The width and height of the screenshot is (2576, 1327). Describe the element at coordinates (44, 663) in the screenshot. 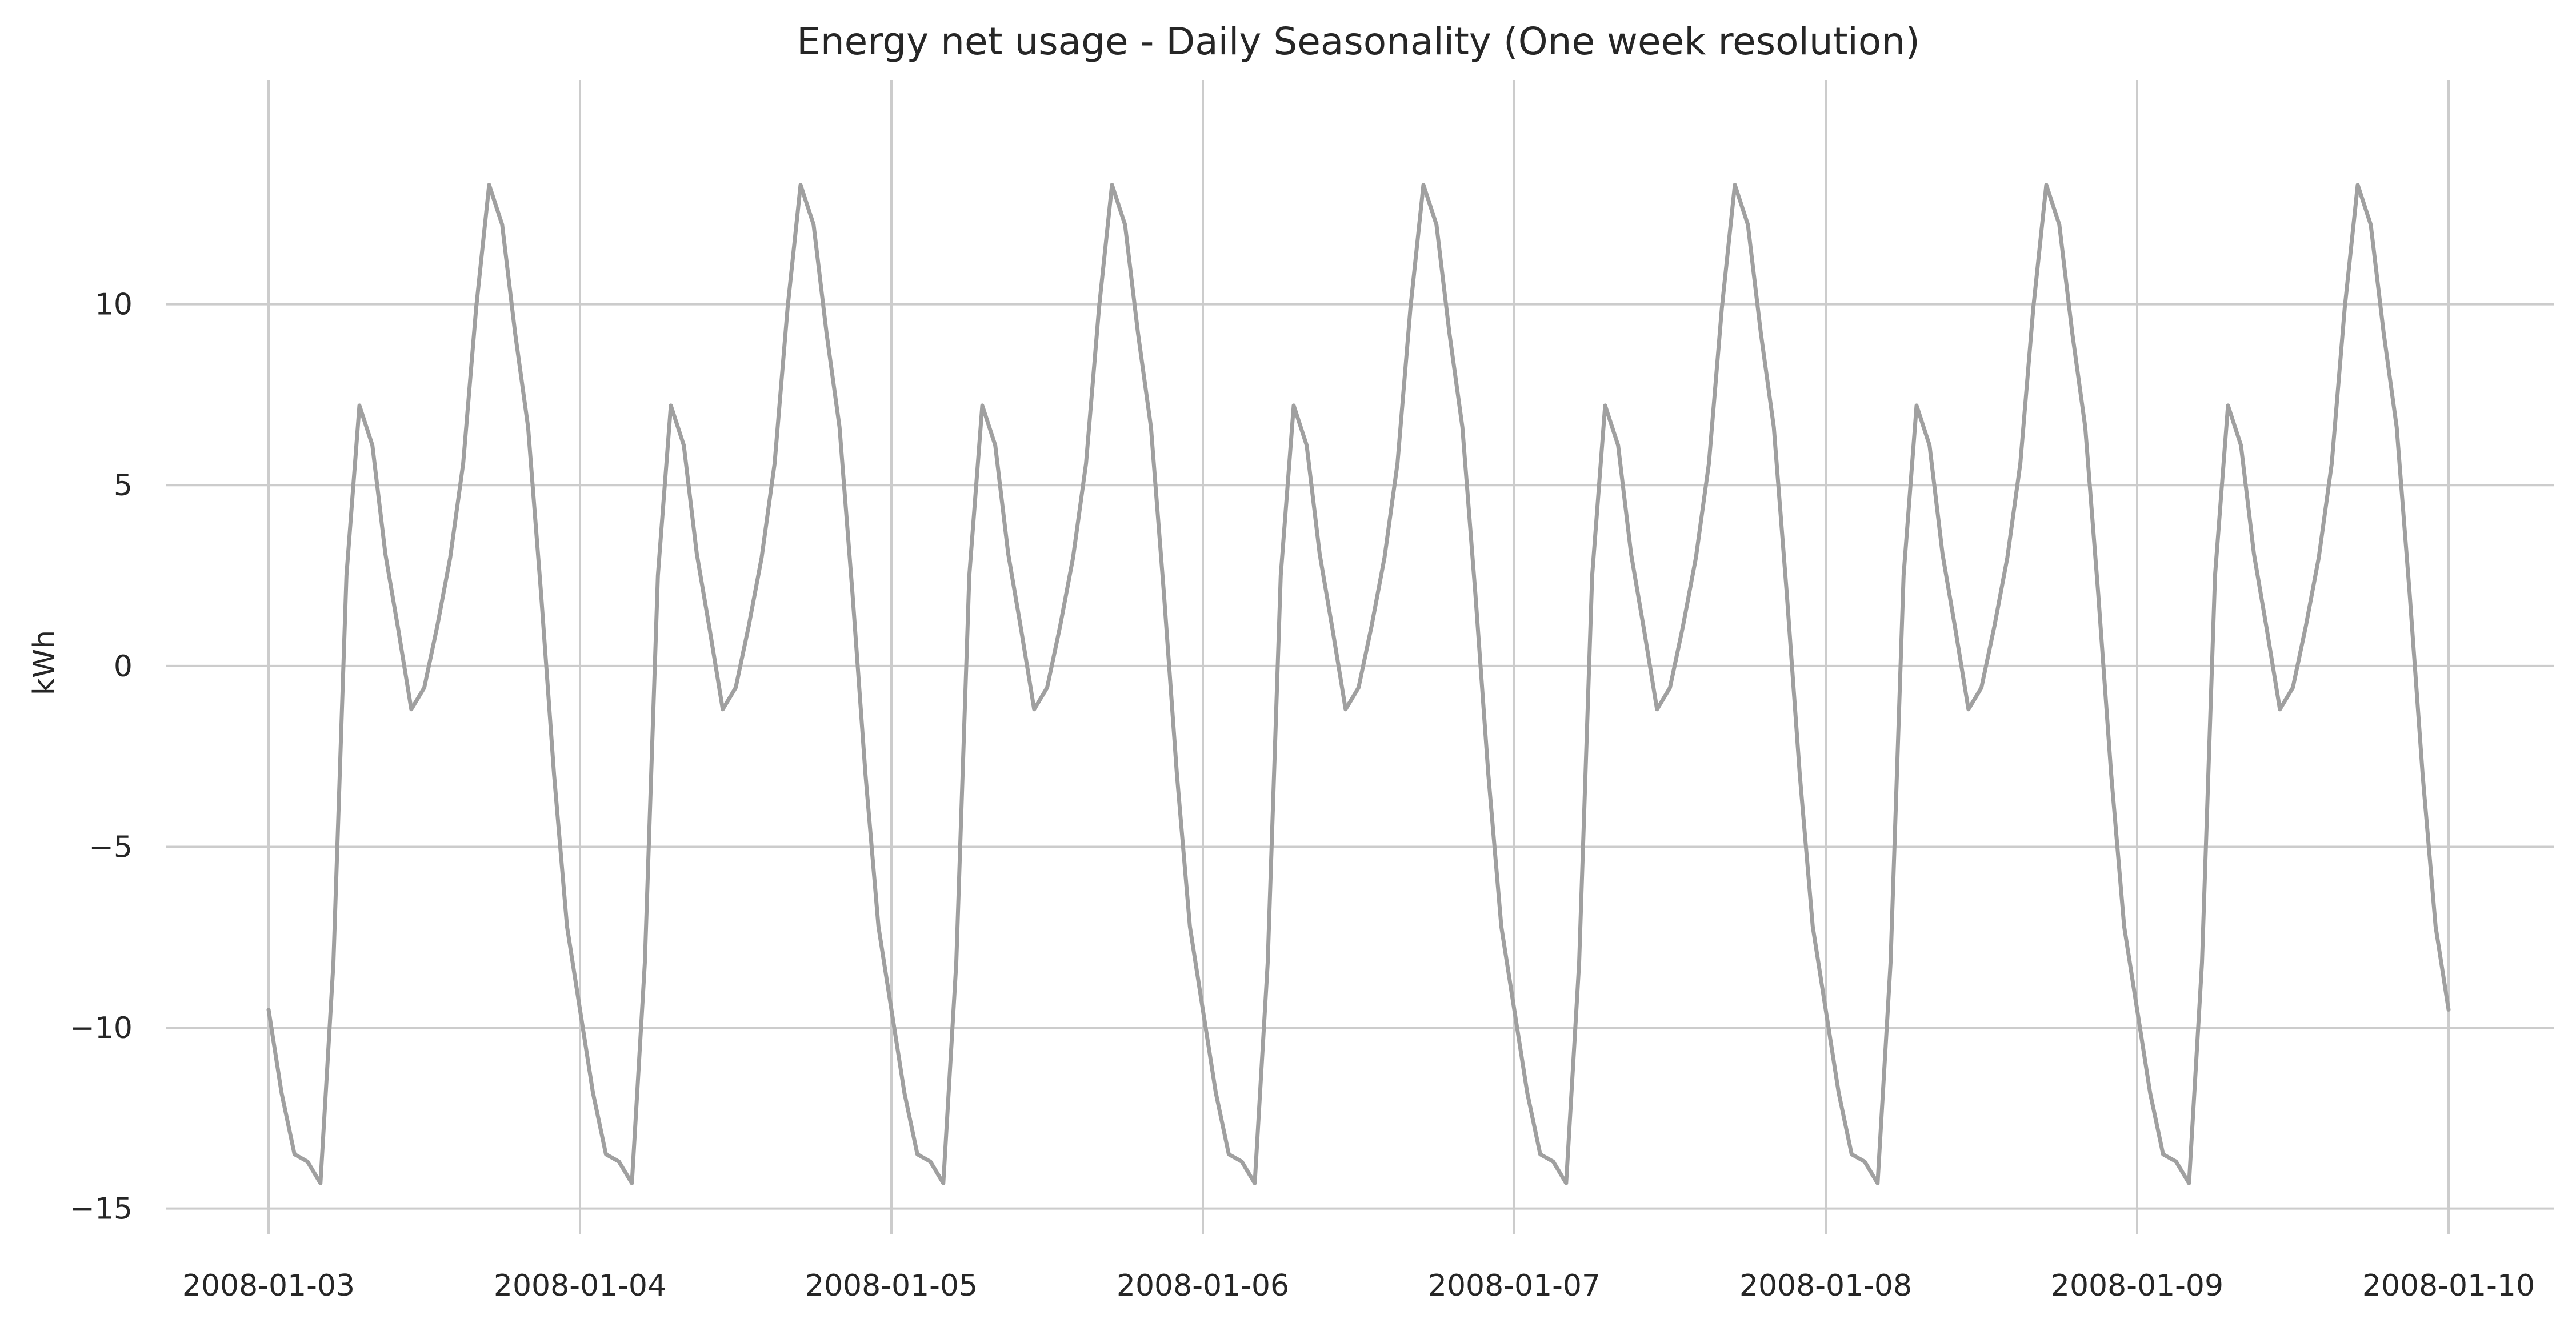

I see `y-axis-label: kWh` at that location.